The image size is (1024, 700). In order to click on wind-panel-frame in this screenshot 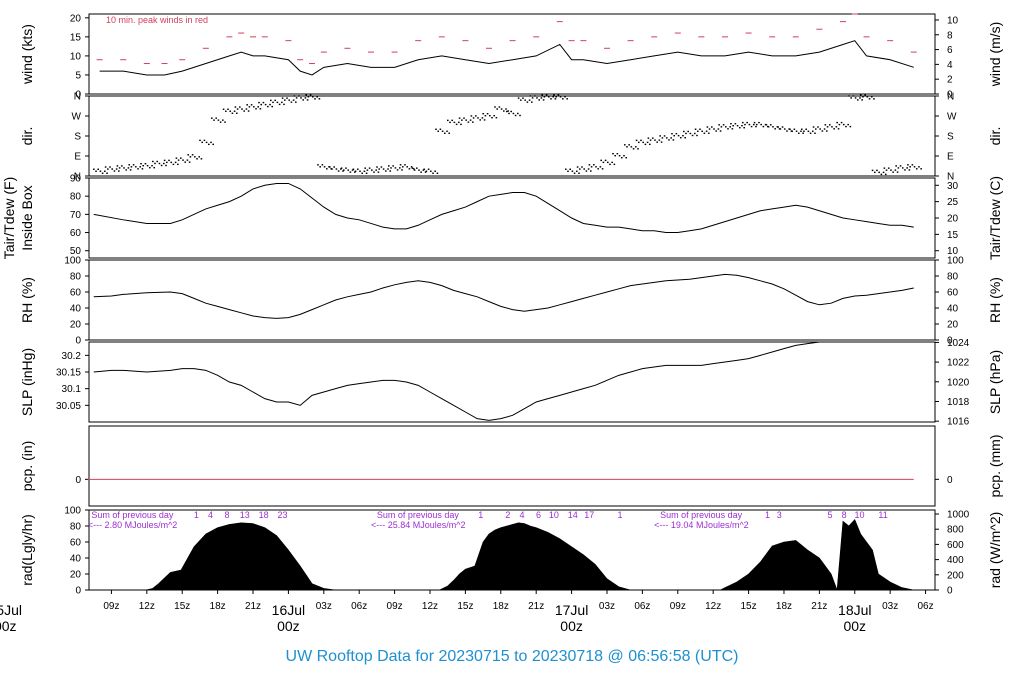, I will do `click(512, 54)`.